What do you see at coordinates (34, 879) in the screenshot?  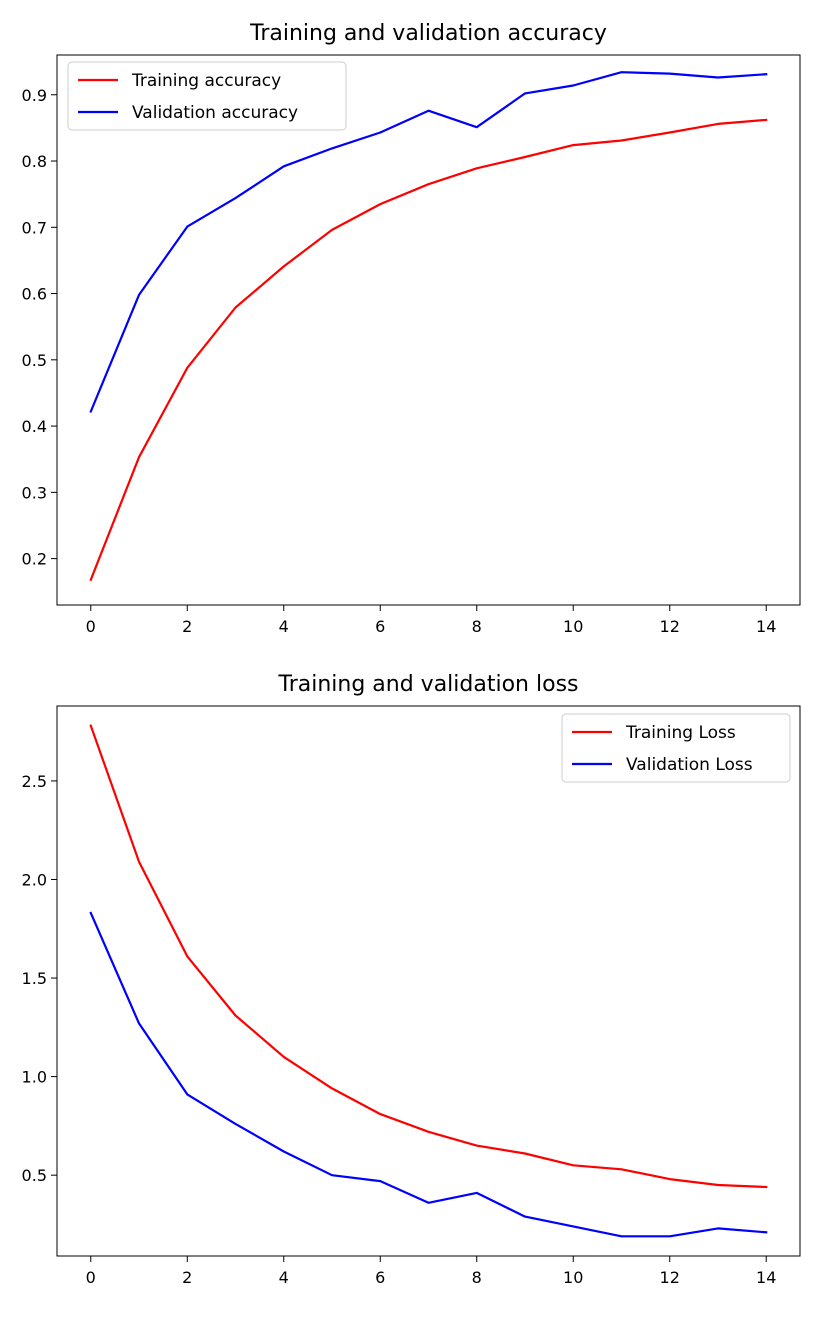 I see `y-tick-label: 2.0` at bounding box center [34, 879].